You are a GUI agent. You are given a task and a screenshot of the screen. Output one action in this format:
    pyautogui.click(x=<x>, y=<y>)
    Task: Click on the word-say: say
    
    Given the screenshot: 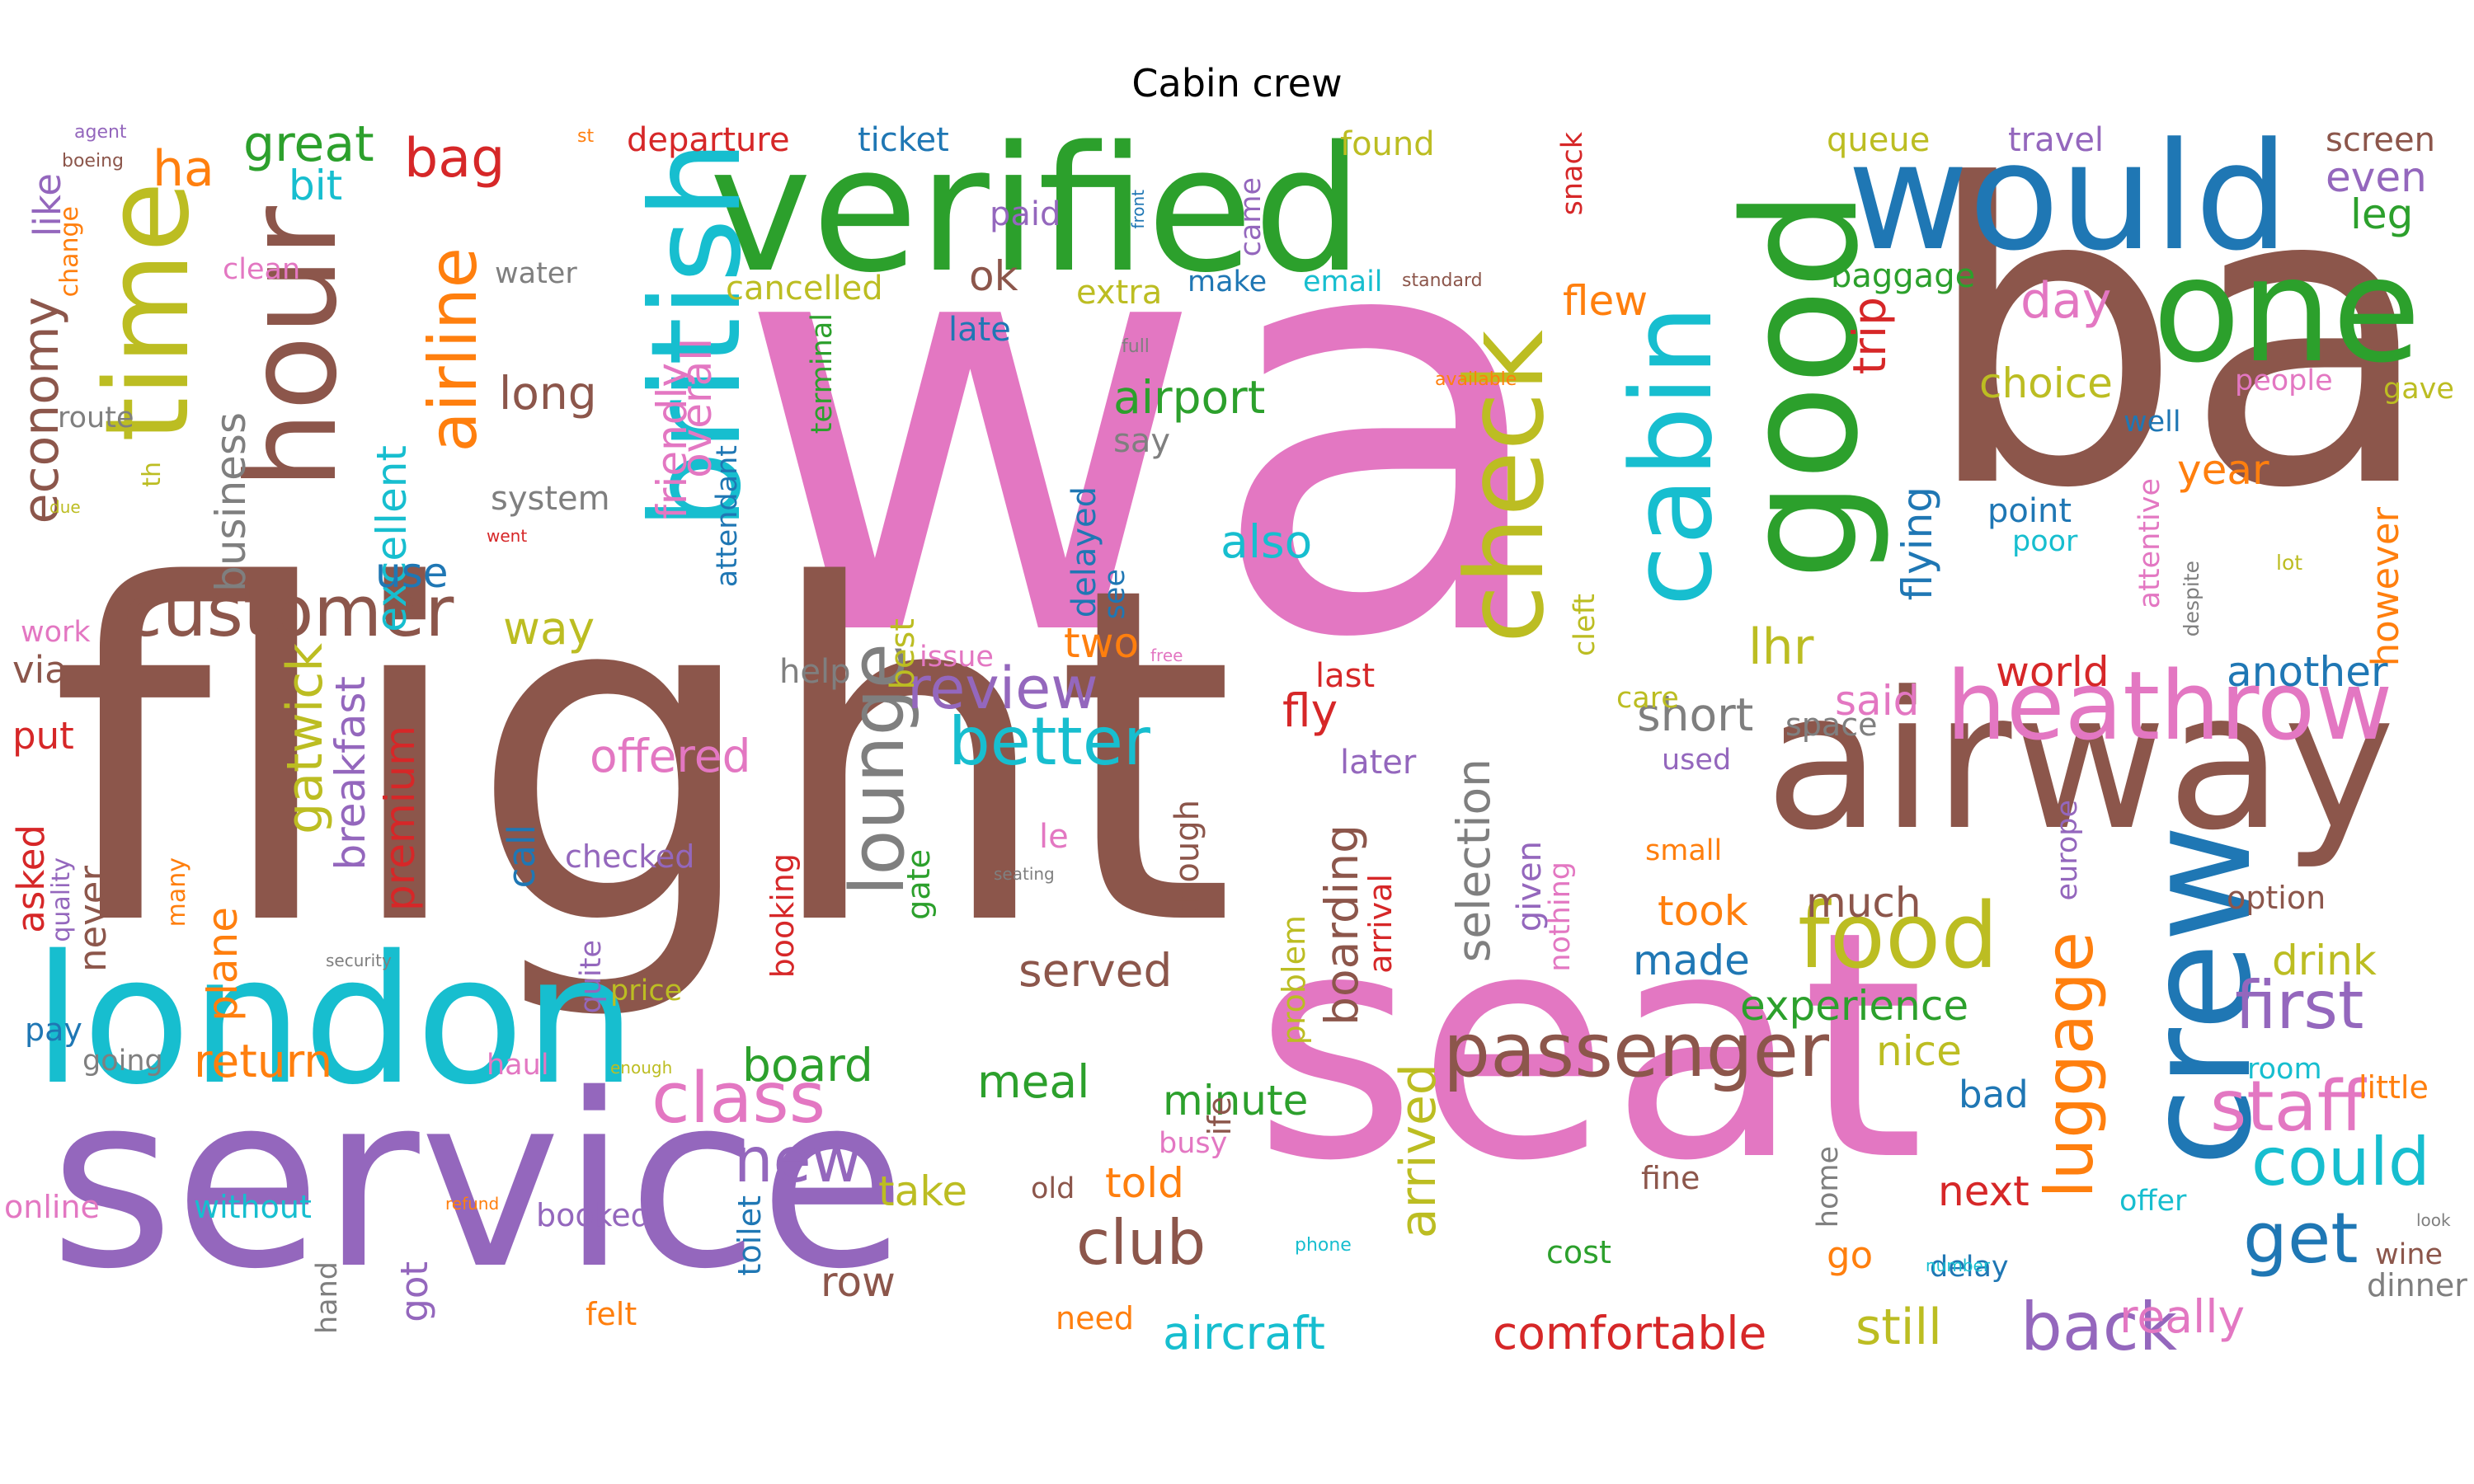 What is the action you would take?
    pyautogui.click(x=1142, y=441)
    